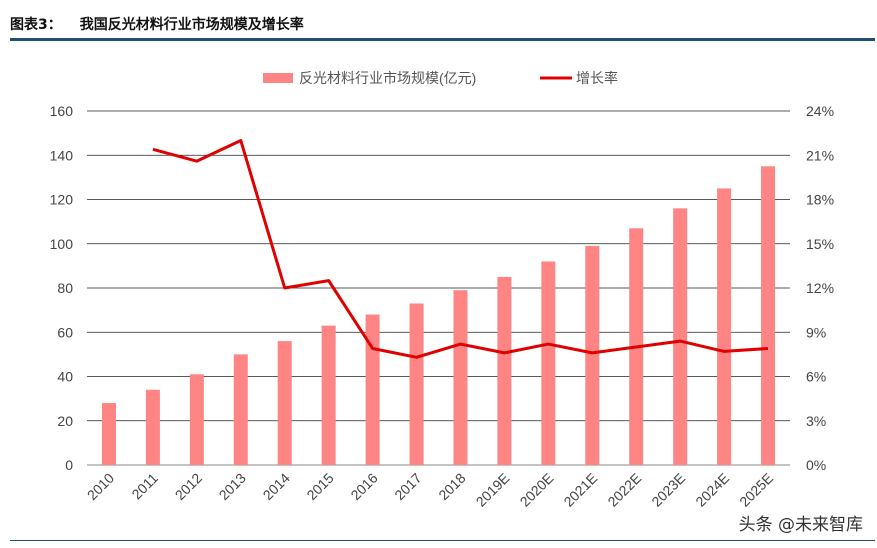 The width and height of the screenshot is (877, 548). What do you see at coordinates (816, 377) in the screenshot?
I see `right-tick-label: 6%` at bounding box center [816, 377].